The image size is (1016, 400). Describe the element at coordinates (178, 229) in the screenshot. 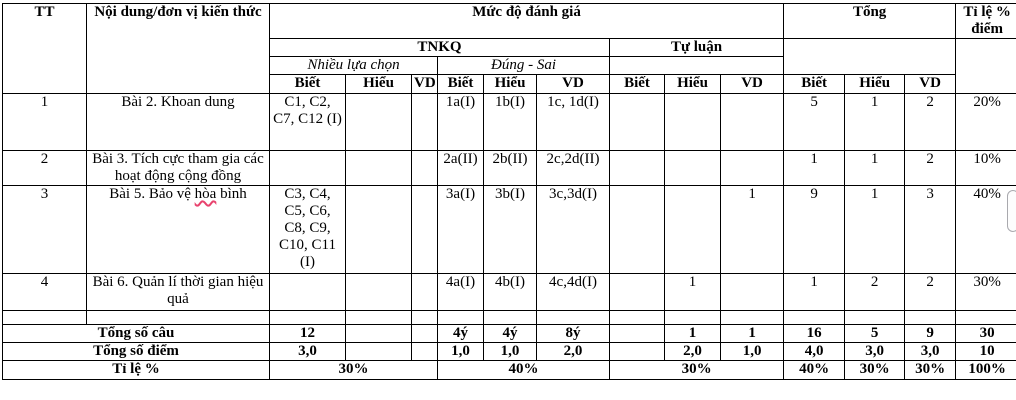

I see `topic-name: Bài 5. Bảo vệ hòa bình` at that location.